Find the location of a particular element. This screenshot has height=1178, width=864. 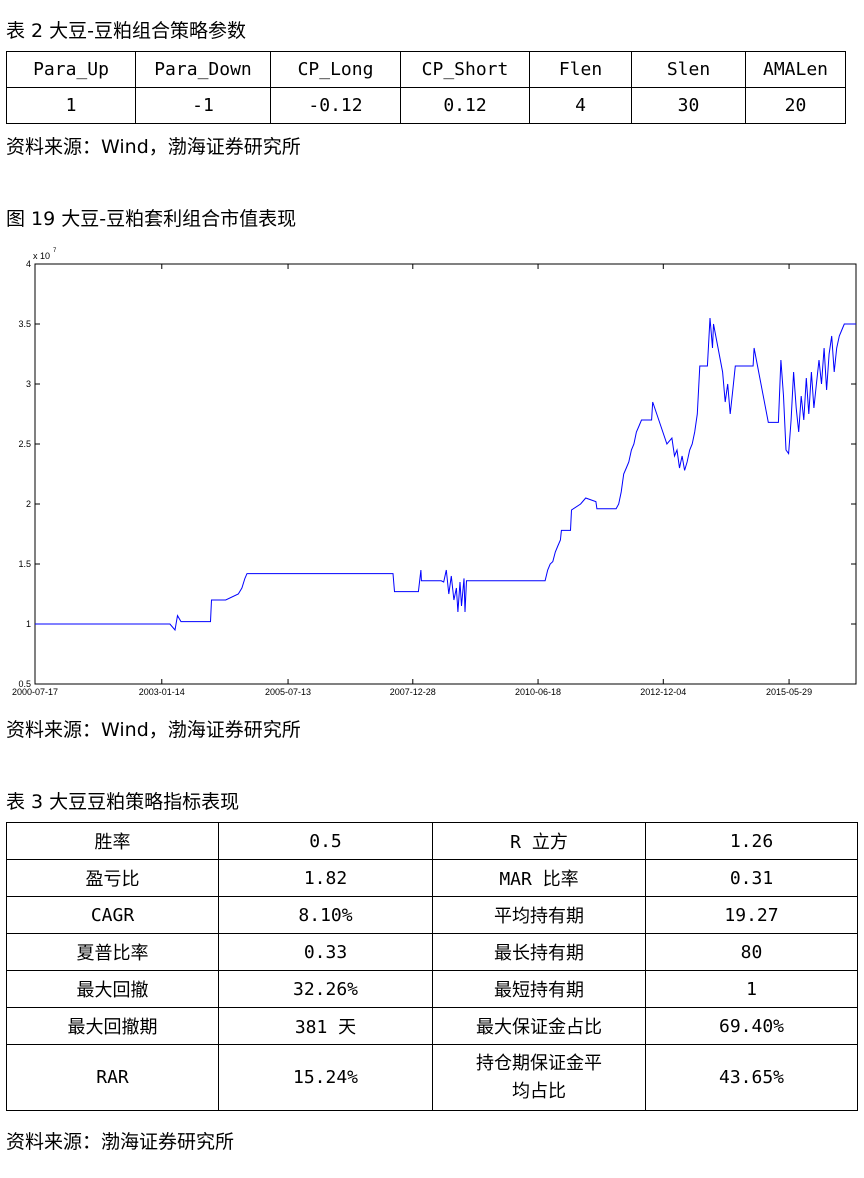

metric-label: 胜率 is located at coordinates (112, 841).